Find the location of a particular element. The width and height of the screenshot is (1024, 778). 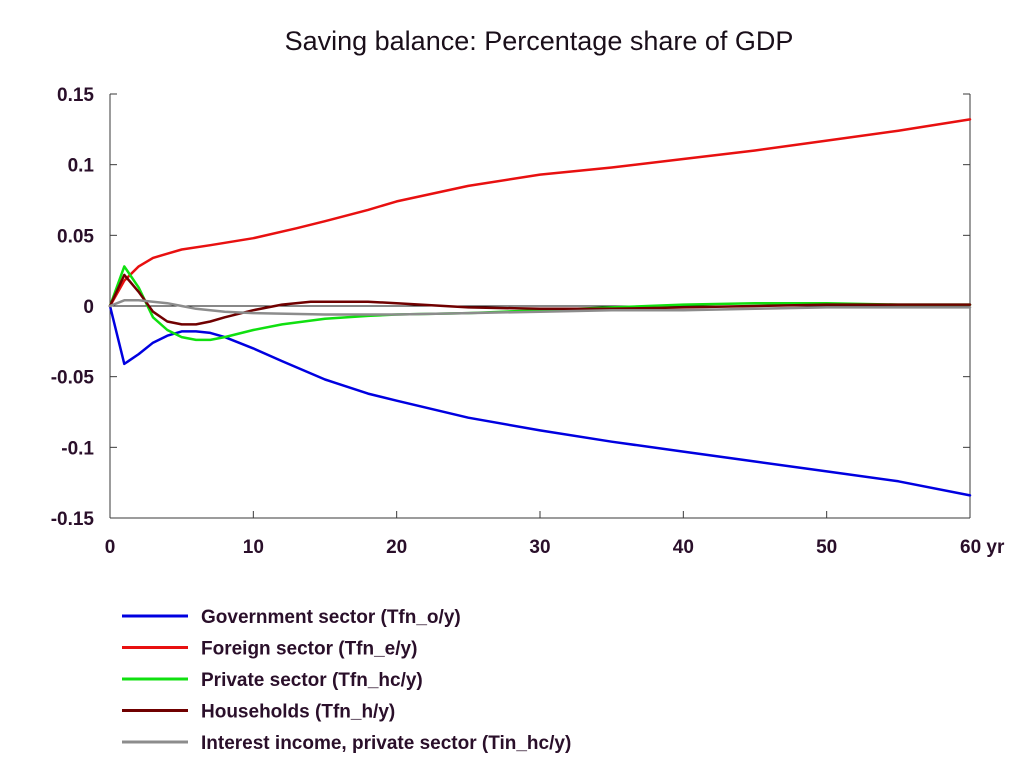

y-tick-label: 0 is located at coordinates (88, 307).